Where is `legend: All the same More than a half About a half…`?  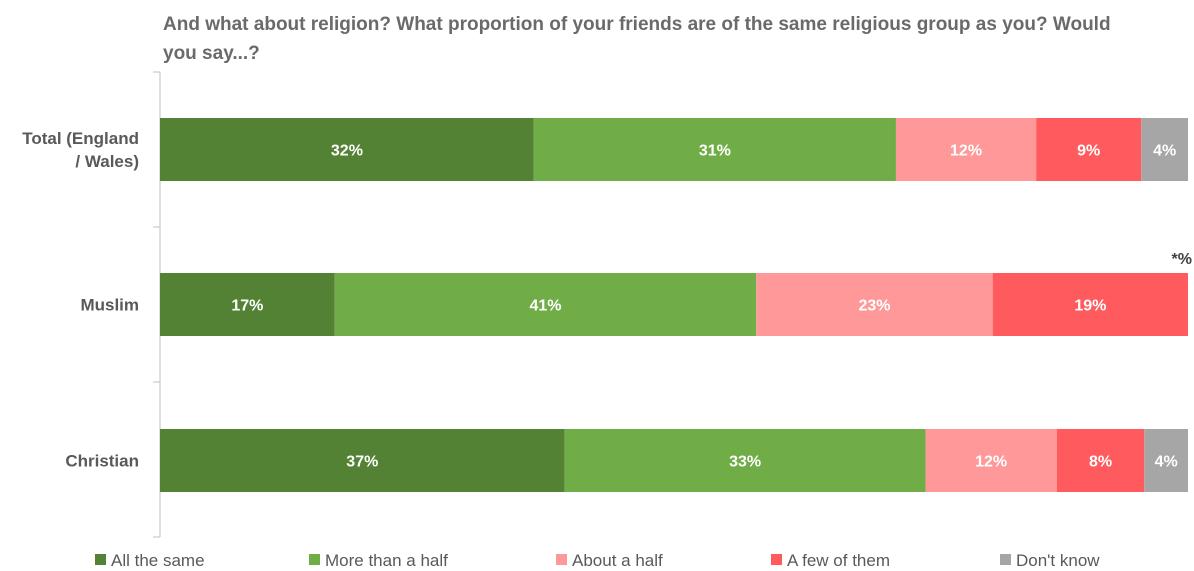
legend: All the same More than a half About a half… is located at coordinates (597, 560).